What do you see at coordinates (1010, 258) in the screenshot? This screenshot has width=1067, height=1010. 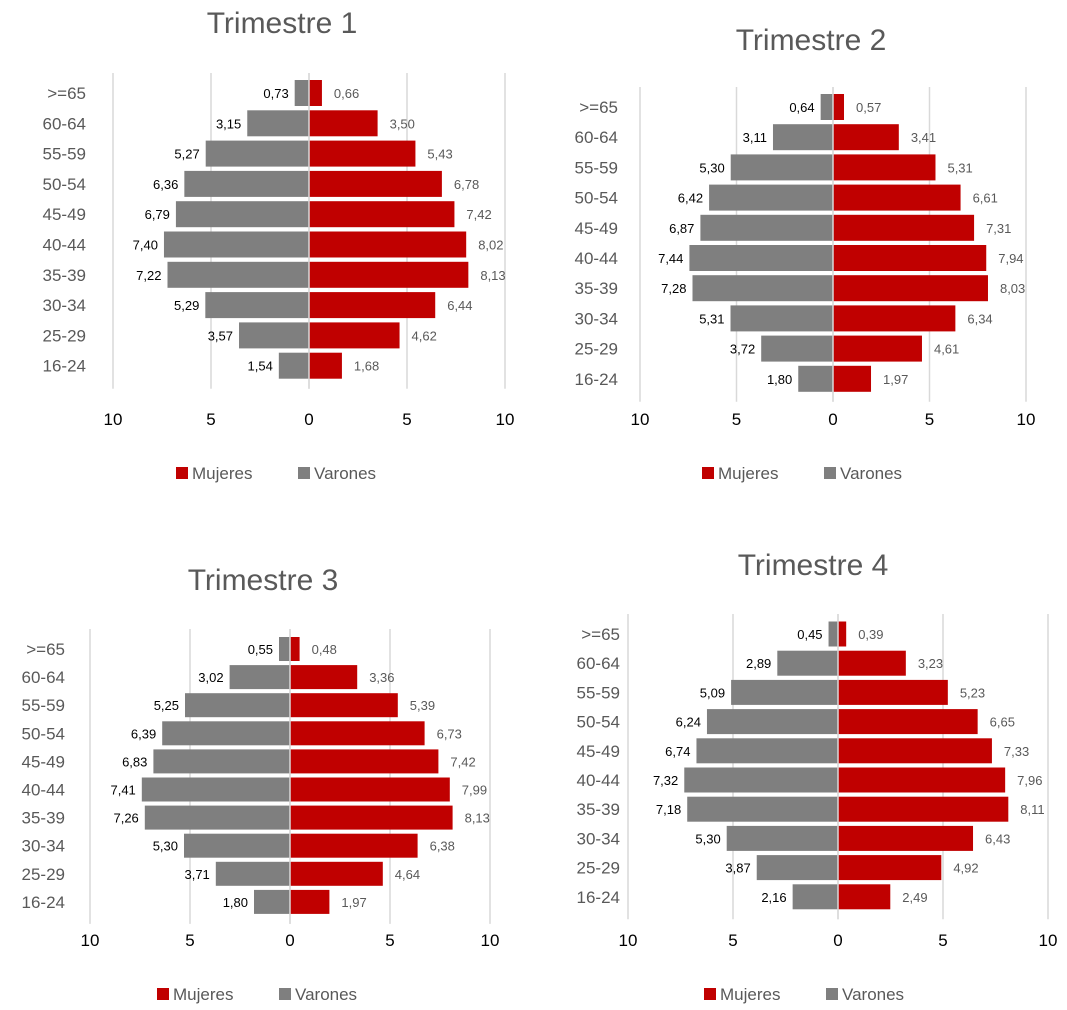 I see `data-label-mujeres: 7,94` at bounding box center [1010, 258].